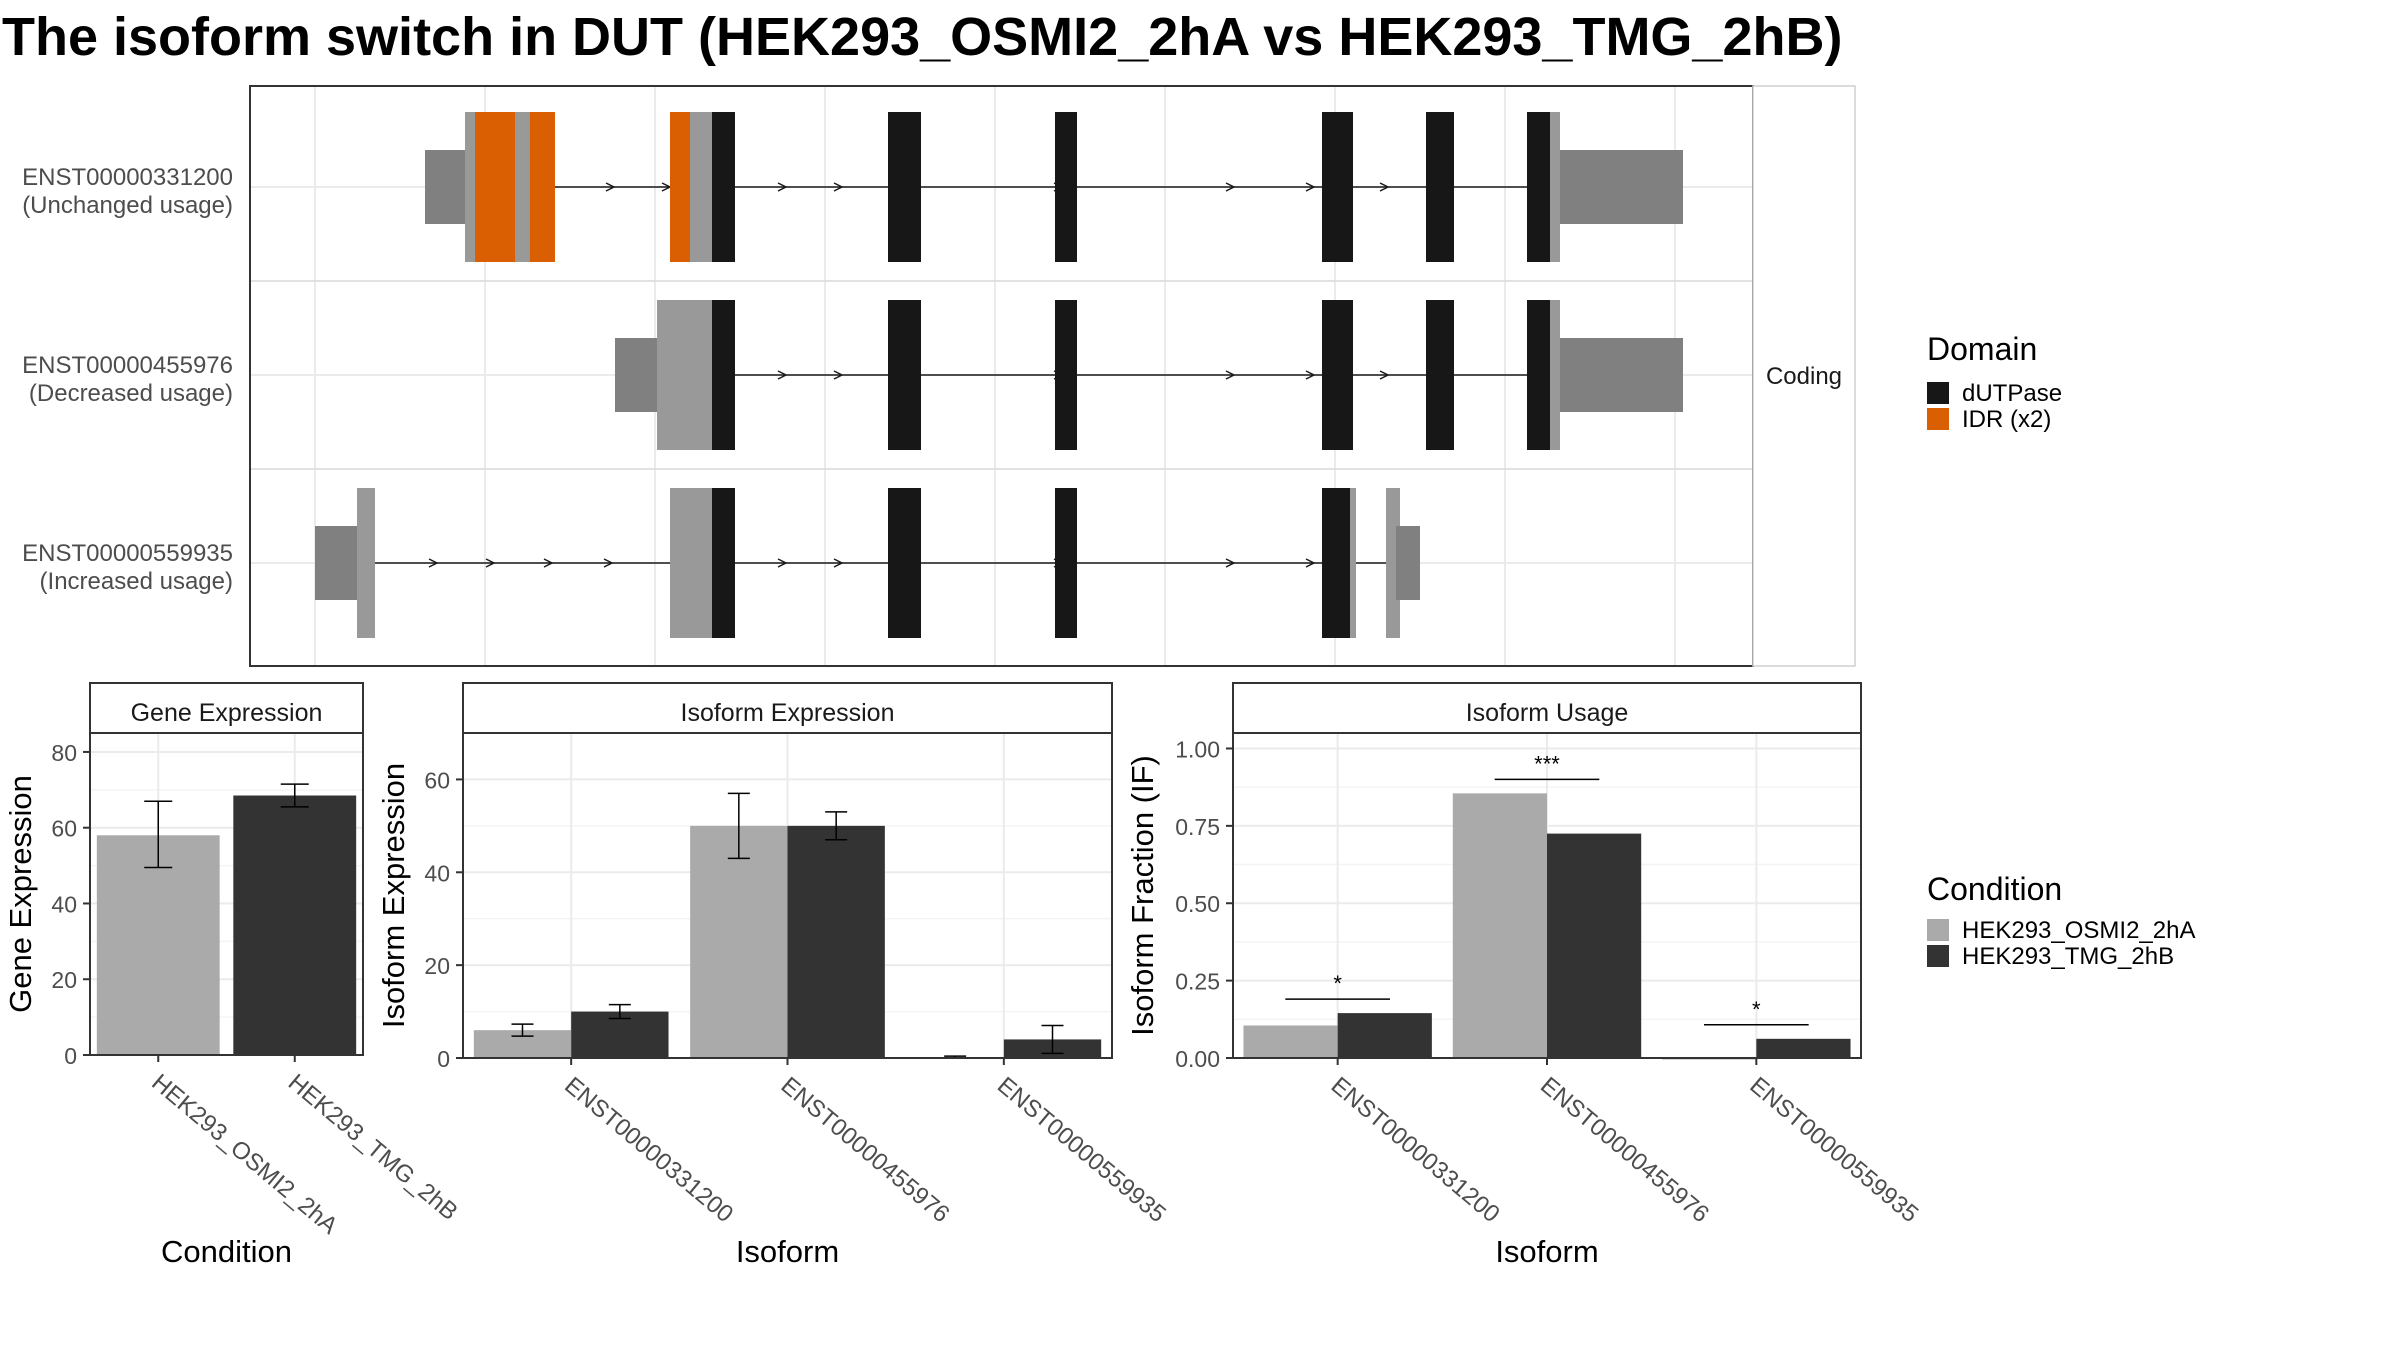 This screenshot has width=2400, height=1350. I want to click on strip-isoform-expression-panel, so click(787, 708).